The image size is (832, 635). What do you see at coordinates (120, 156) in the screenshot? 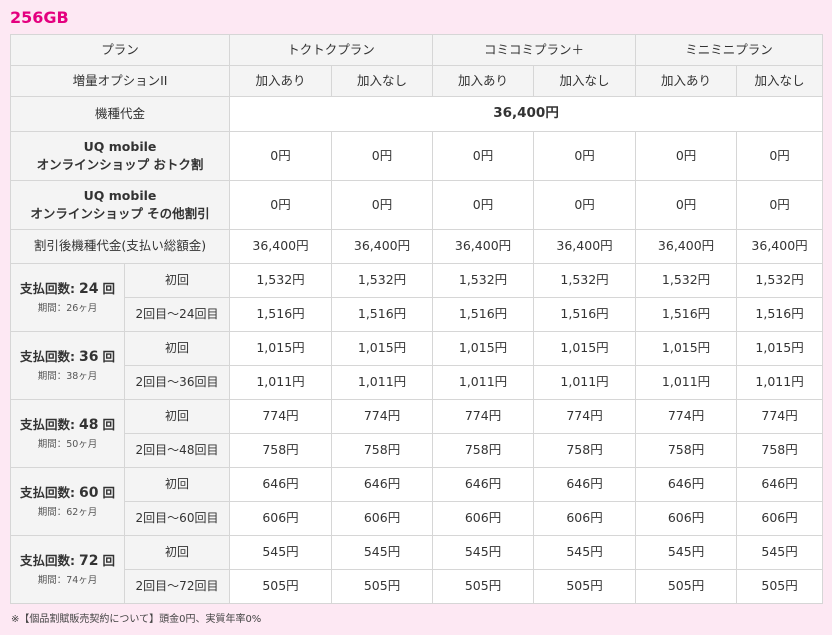
I see `discount-label: UQ mobile オンラインショップ おトク割` at bounding box center [120, 156].